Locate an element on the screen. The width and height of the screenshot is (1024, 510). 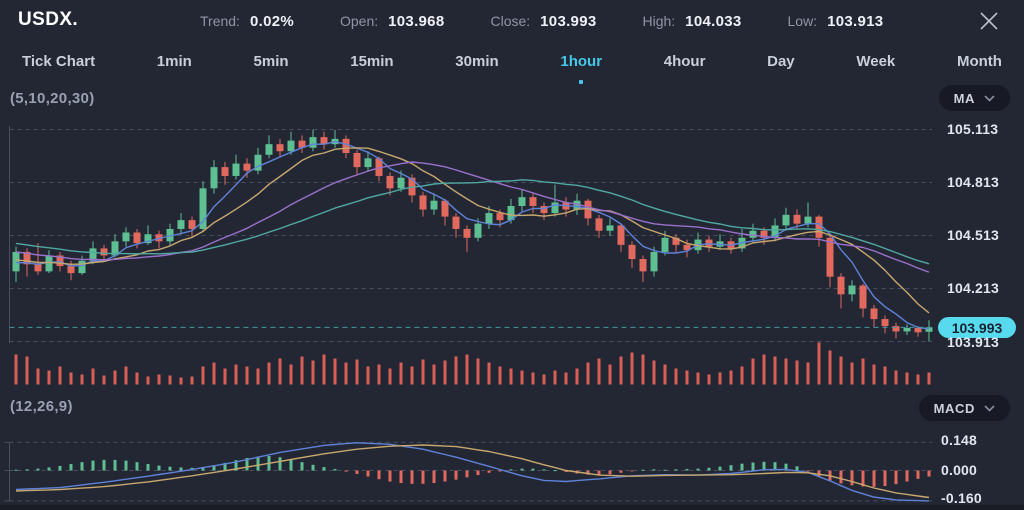
price-axis-label: 104.213 is located at coordinates (973, 288).